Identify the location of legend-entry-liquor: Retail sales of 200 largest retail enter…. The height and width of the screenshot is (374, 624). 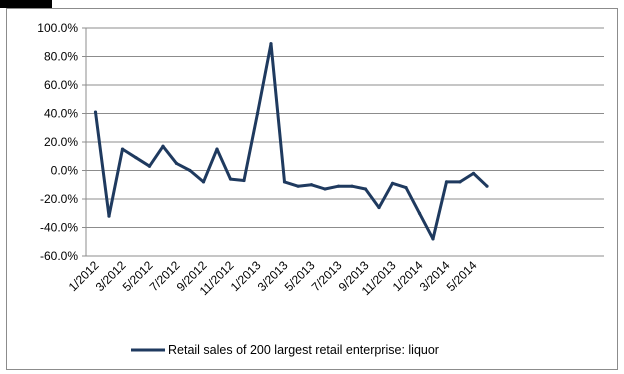
(303, 350).